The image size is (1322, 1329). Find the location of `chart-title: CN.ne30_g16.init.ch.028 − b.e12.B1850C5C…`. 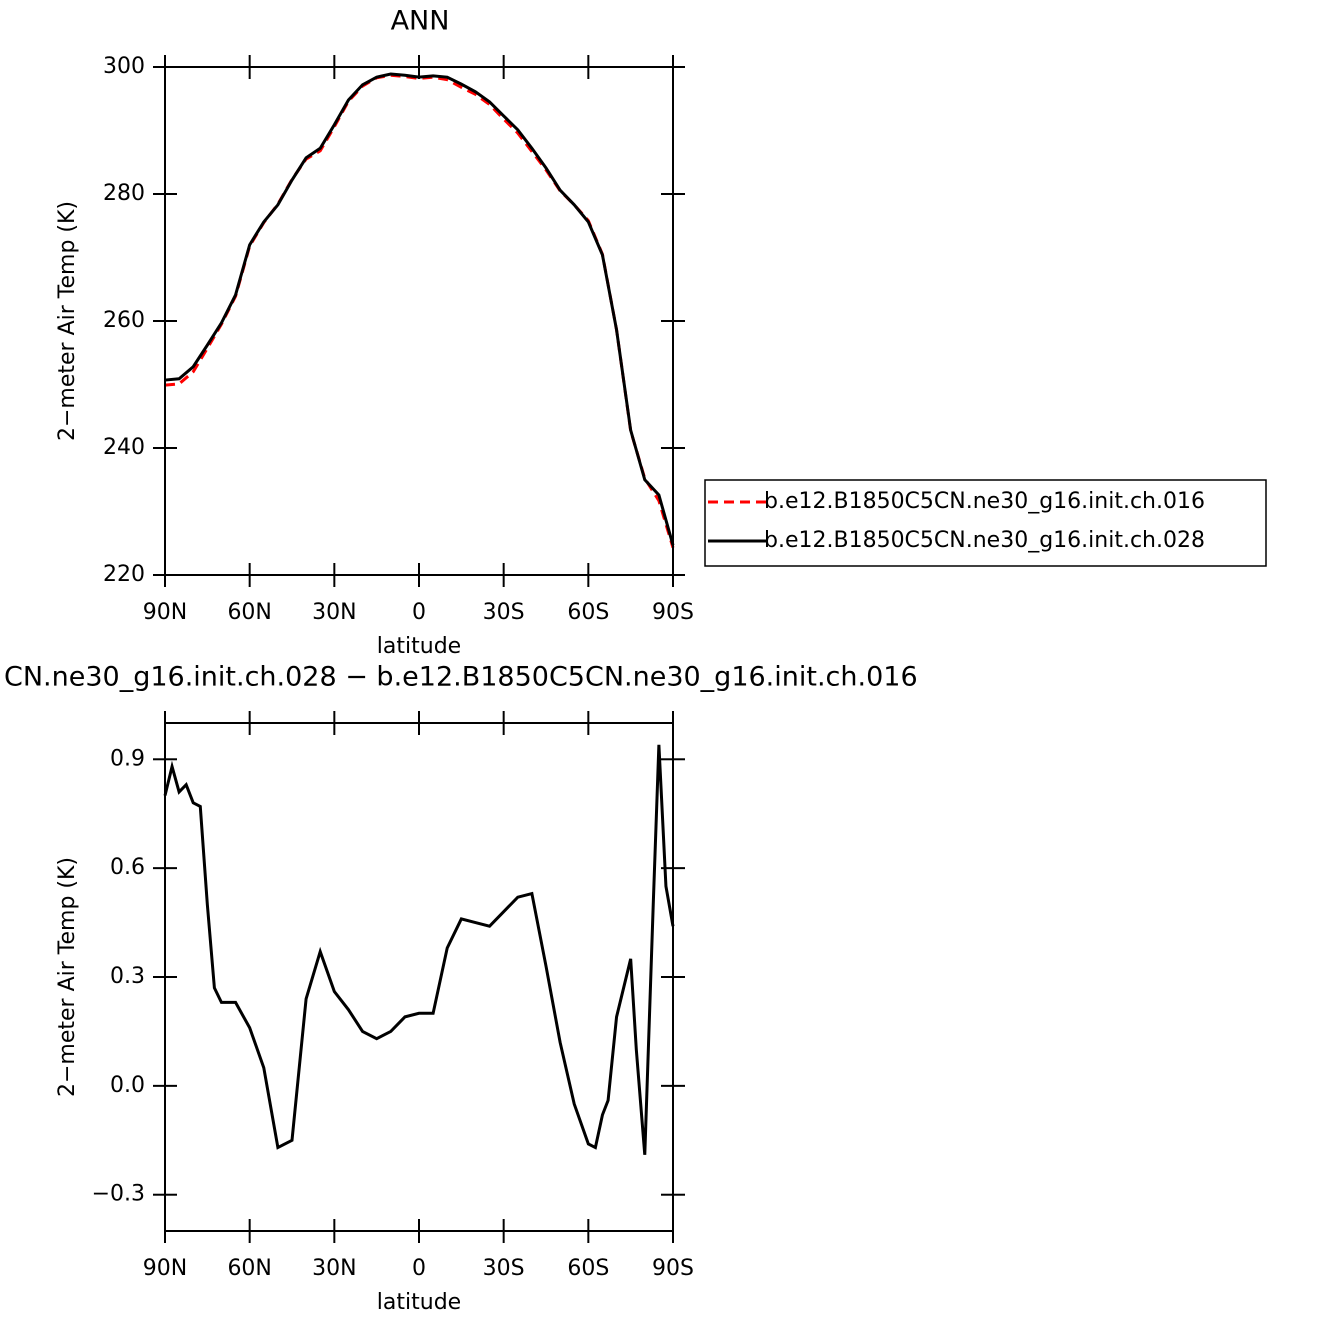

chart-title: CN.ne30_g16.init.ch.028 − b.e12.B1850C5C… is located at coordinates (461, 677).